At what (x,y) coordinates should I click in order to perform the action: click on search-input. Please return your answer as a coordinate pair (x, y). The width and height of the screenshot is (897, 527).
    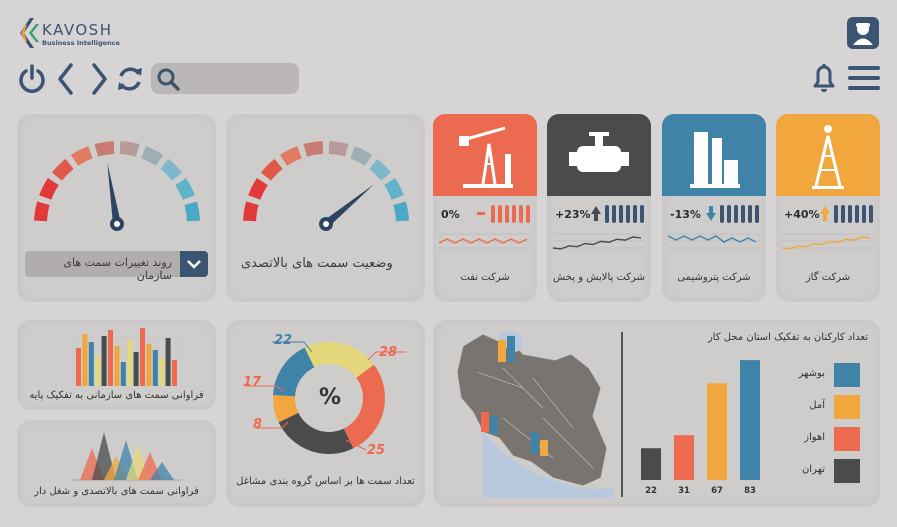
    Looking at the image, I should click on (225, 78).